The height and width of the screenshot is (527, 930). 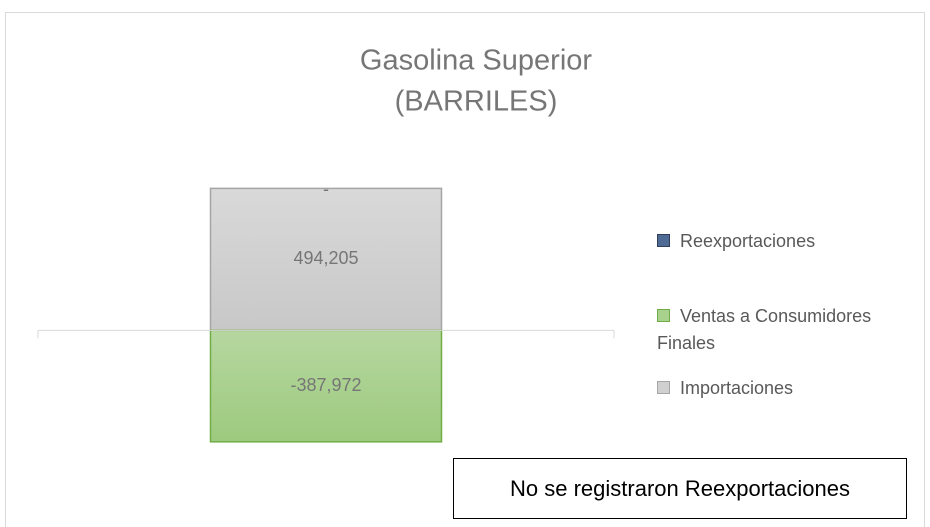 I want to click on legend-entry: Ventas a Consumidores Finales, so click(x=788, y=330).